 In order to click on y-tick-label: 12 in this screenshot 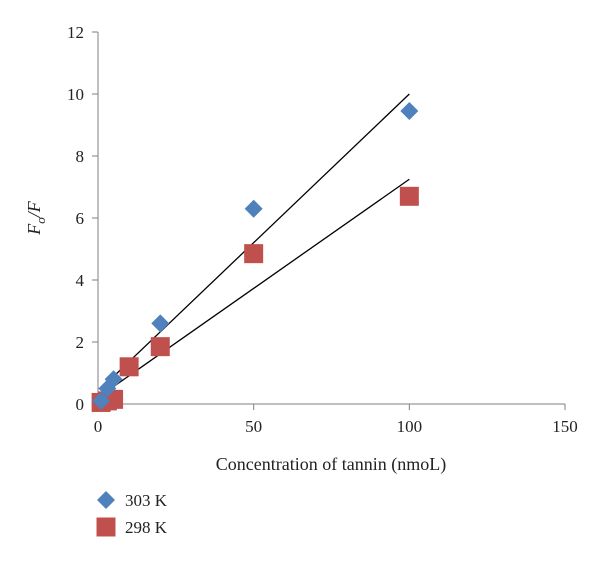, I will do `click(75, 32)`.